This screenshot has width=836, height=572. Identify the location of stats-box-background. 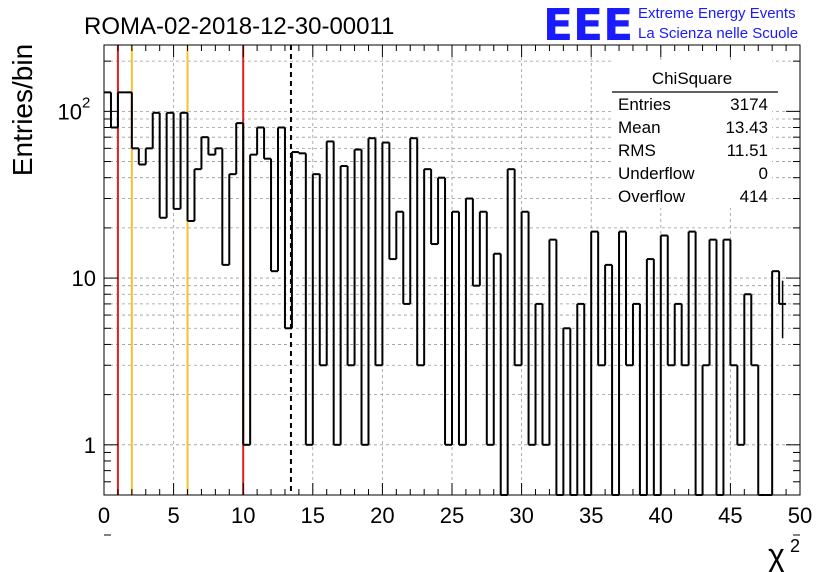
(692, 134).